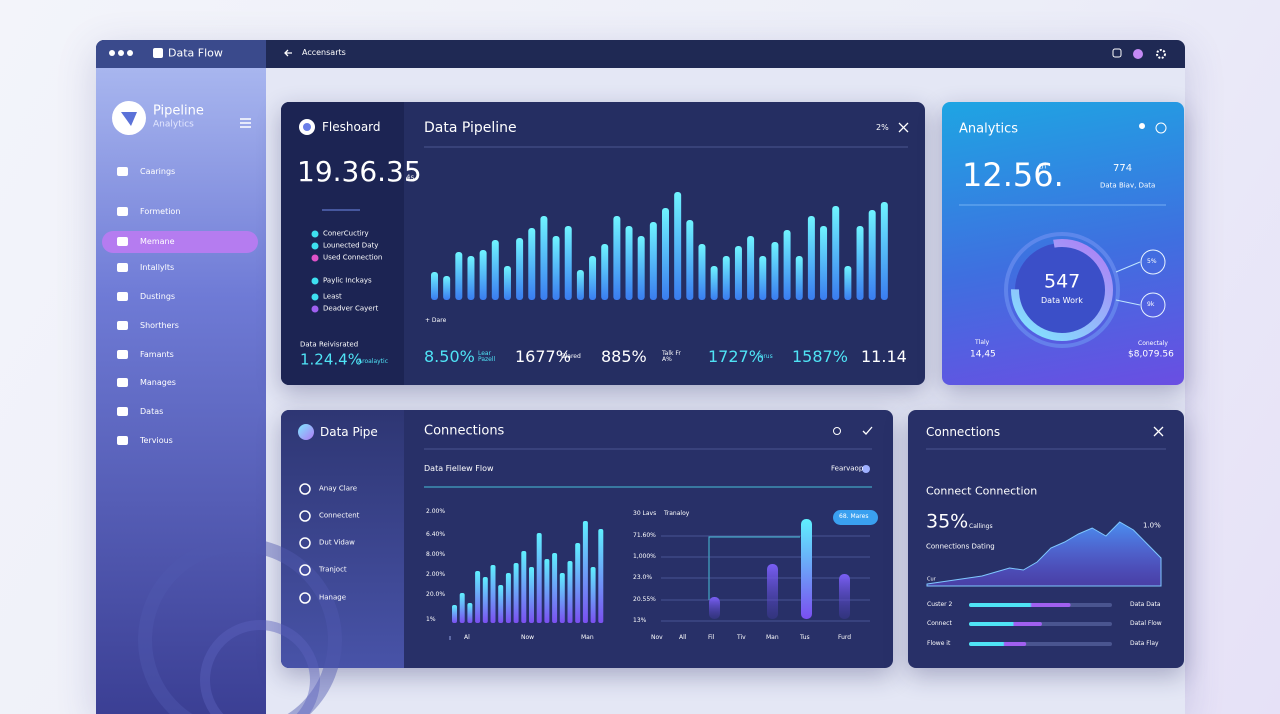 This screenshot has height=714, width=1280. Describe the element at coordinates (157, 241) in the screenshot. I see `menu-item: Memane` at that location.